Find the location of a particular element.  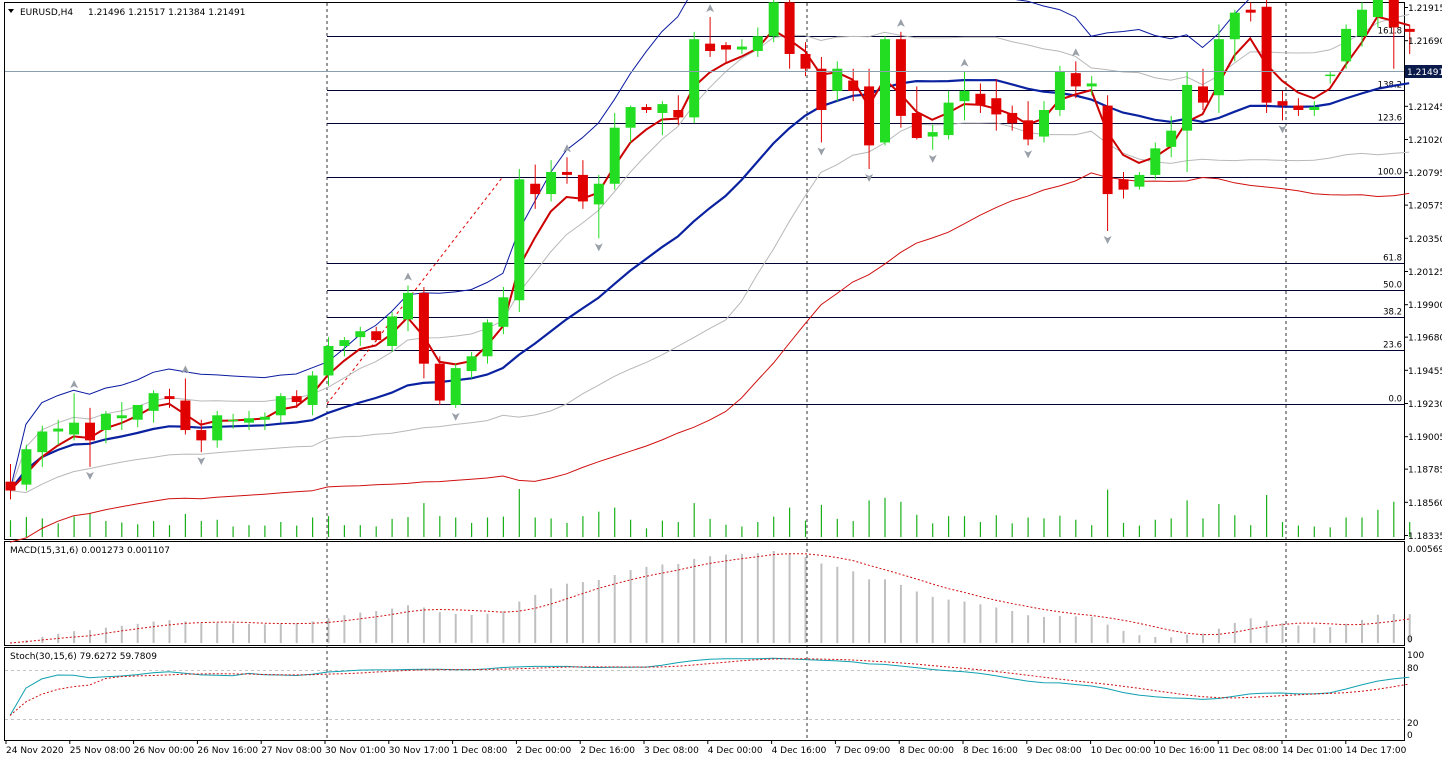

stoch-label: Stoch(30,15,6) 79.6272 59.7809 is located at coordinates (83, 657).